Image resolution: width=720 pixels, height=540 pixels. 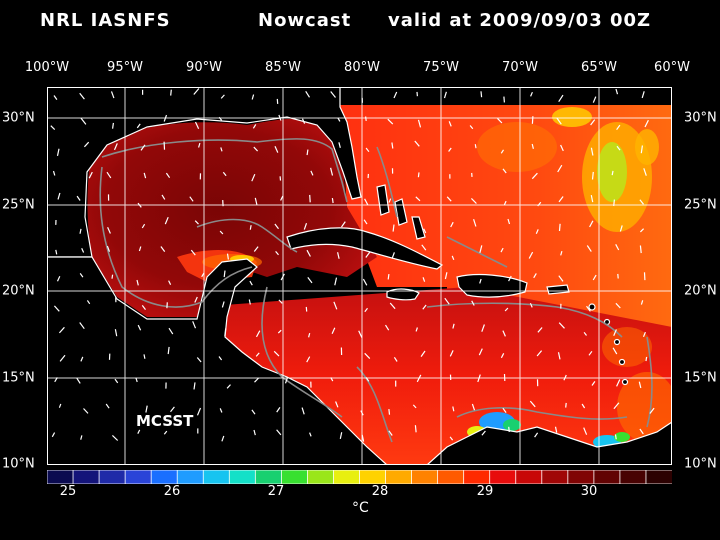 What do you see at coordinates (105, 20) in the screenshot?
I see `model-title: NRL IASNFS` at bounding box center [105, 20].